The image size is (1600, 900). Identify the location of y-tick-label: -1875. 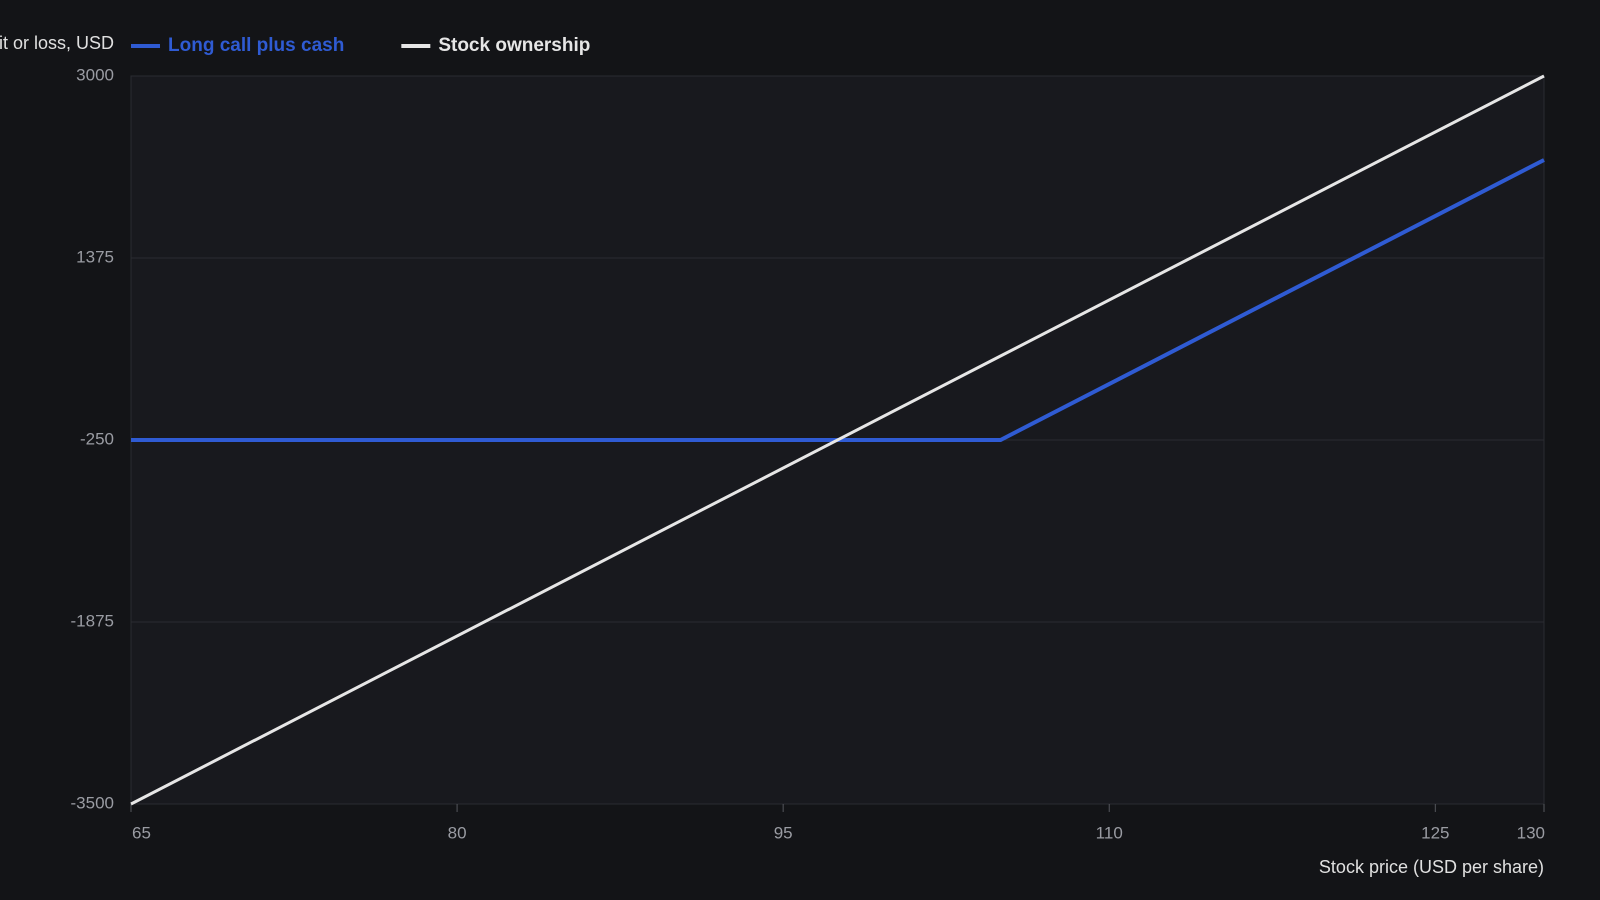
(92, 620).